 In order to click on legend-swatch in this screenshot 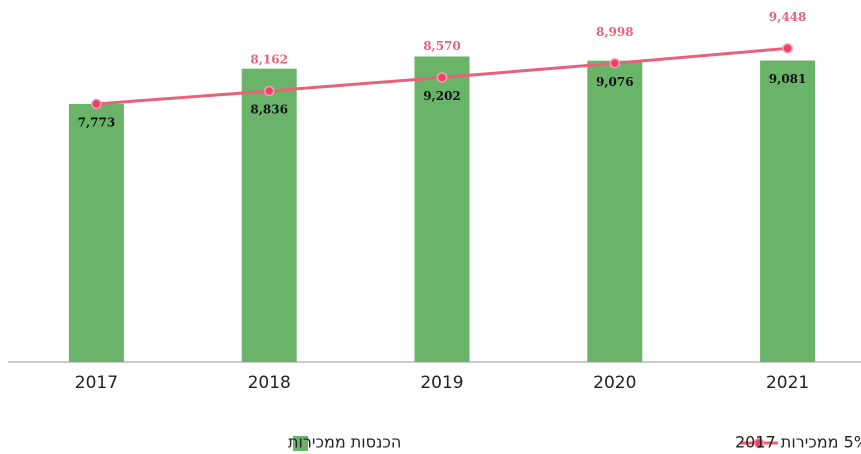, I will do `click(300, 443)`.